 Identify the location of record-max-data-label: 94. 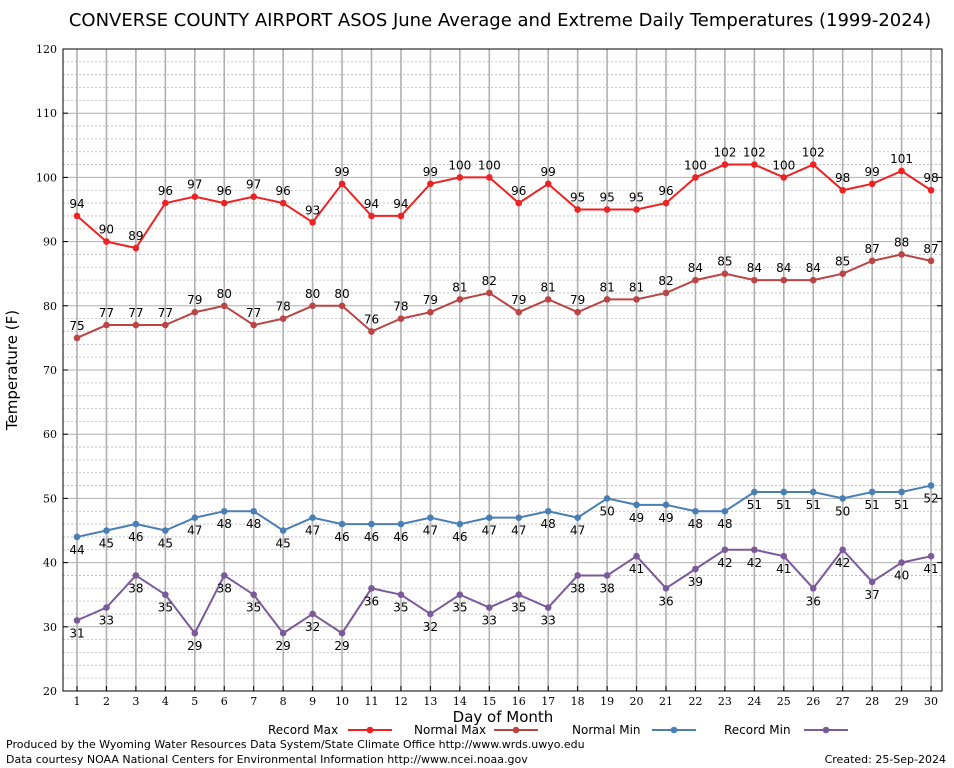
(400, 204).